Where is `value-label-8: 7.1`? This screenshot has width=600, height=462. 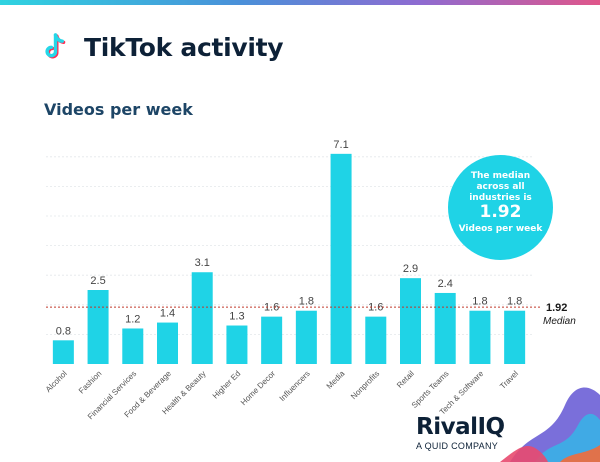
value-label-8: 7.1 is located at coordinates (340, 145).